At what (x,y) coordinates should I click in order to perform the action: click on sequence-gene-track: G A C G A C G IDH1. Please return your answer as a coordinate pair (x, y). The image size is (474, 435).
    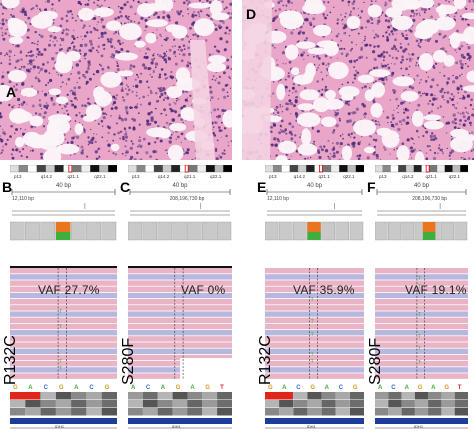
    Looking at the image, I should click on (314, 406).